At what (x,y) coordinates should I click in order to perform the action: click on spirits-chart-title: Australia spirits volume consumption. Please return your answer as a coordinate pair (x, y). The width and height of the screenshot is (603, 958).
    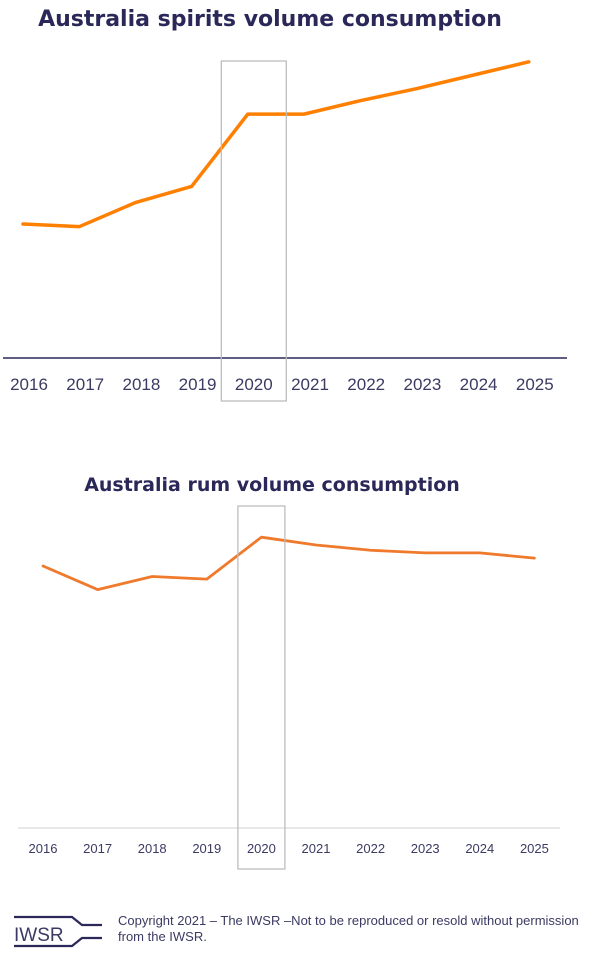
    Looking at the image, I should click on (270, 19).